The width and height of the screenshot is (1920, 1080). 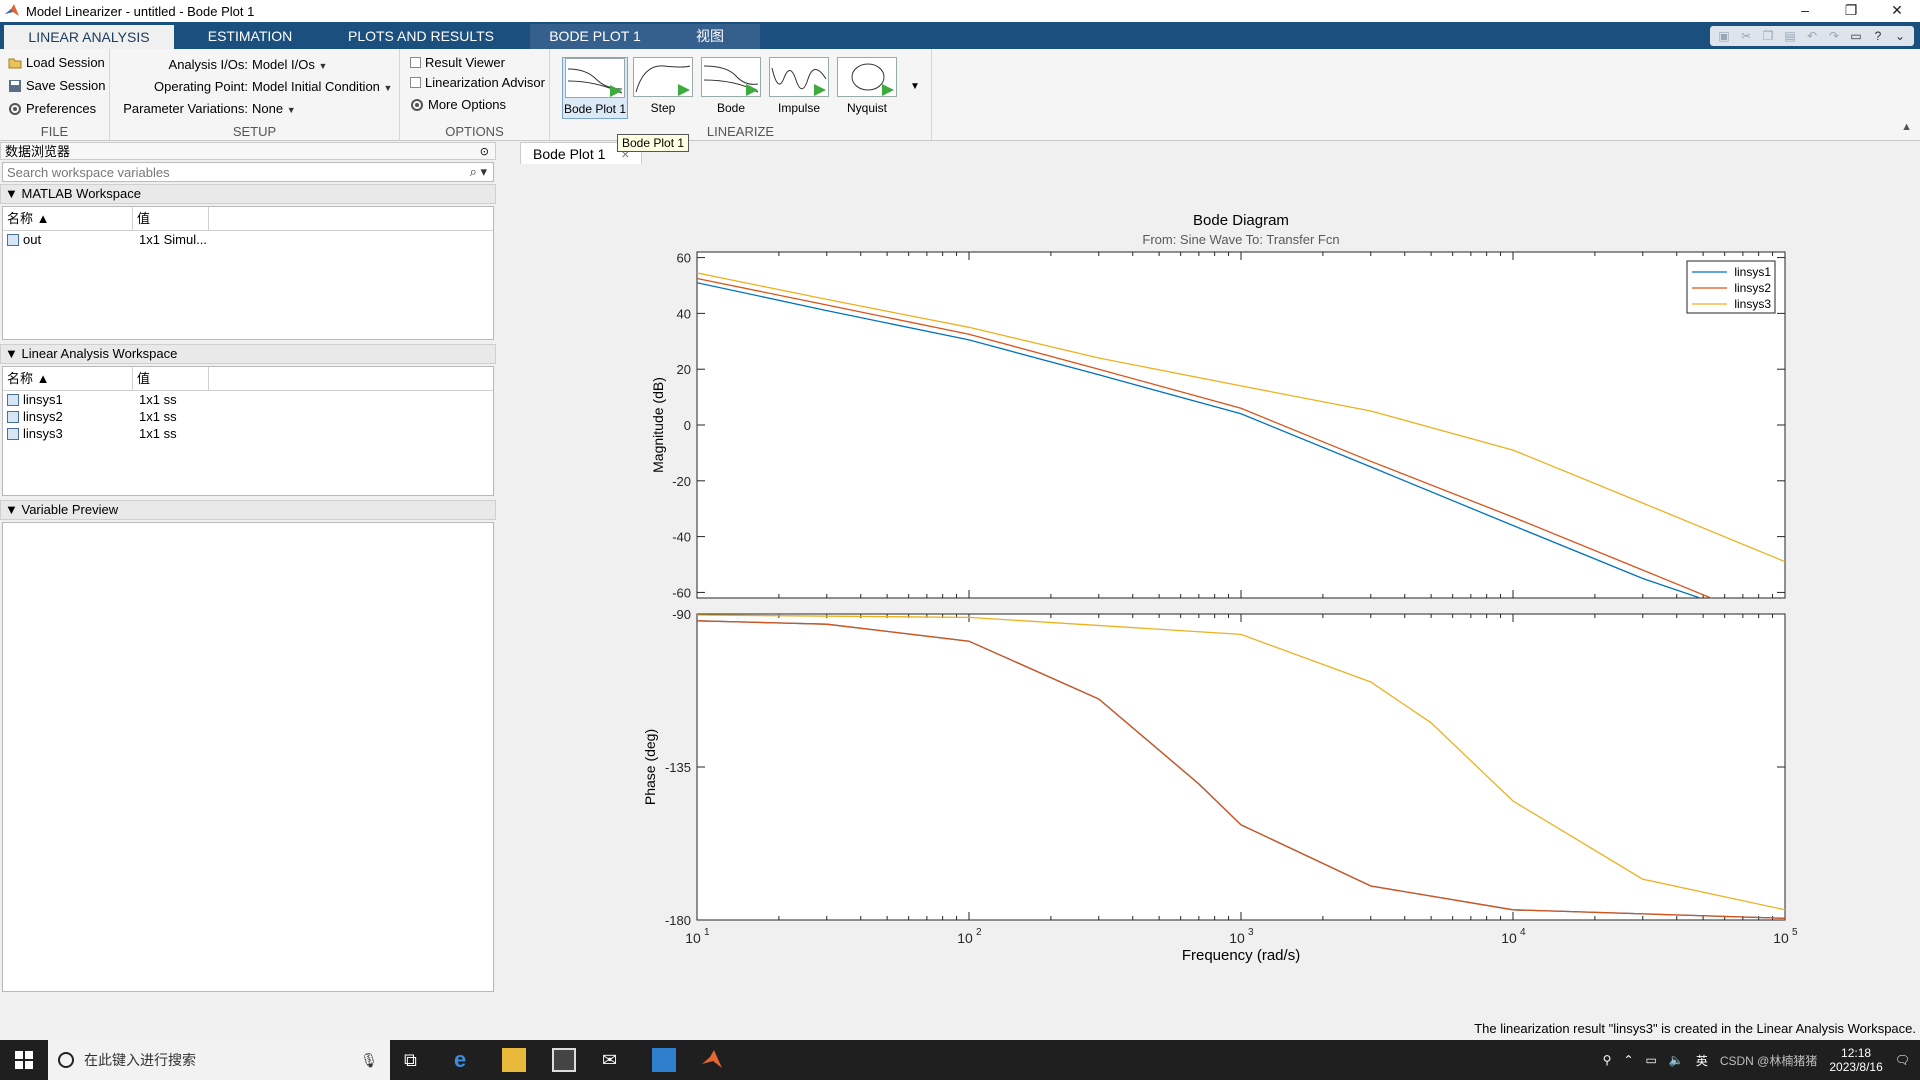 What do you see at coordinates (1724, 36) in the screenshot?
I see `save-icon: ▣` at bounding box center [1724, 36].